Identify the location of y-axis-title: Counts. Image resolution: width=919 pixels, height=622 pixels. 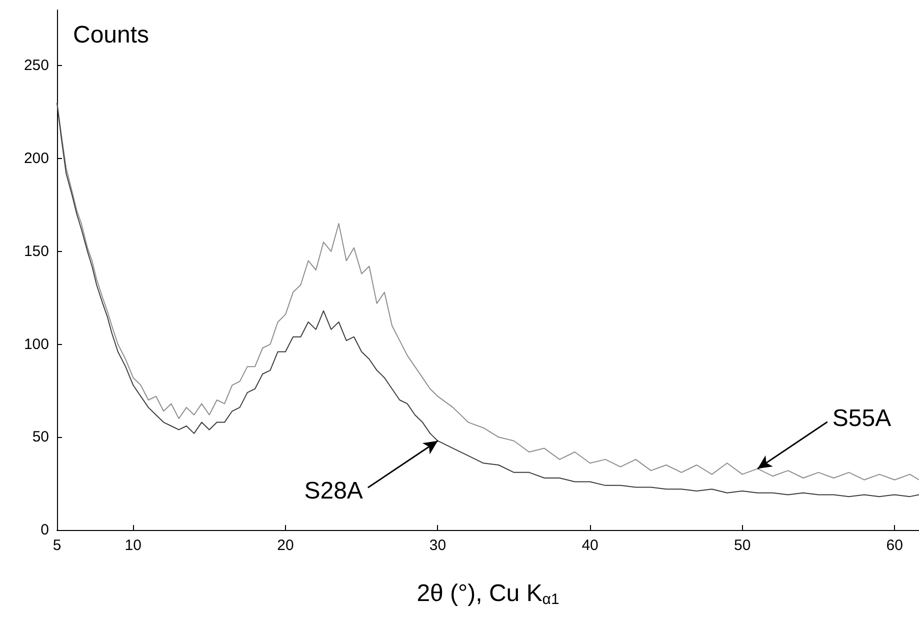
(111, 35).